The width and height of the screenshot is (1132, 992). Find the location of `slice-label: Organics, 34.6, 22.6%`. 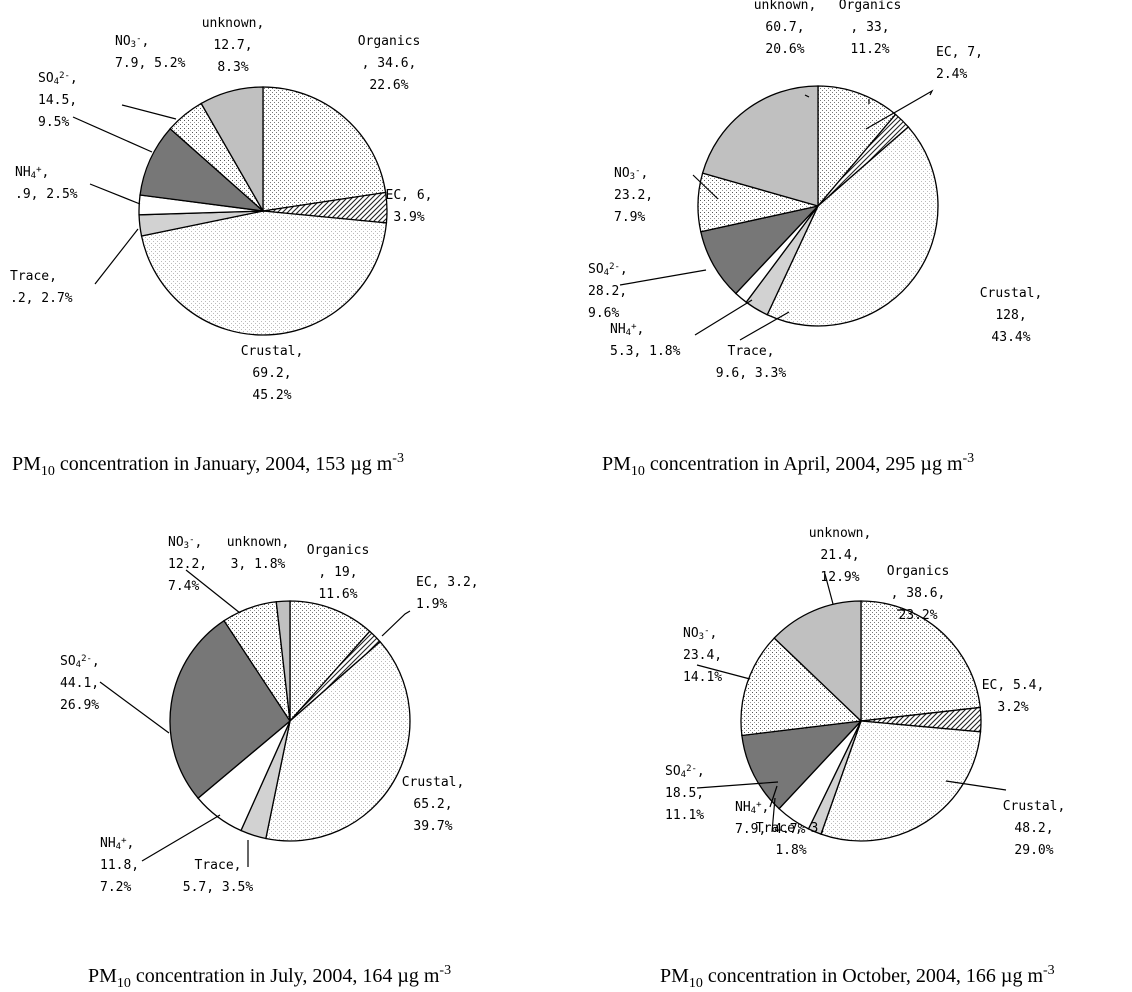

slice-label: Organics, 34.6, 22.6% is located at coordinates (389, 63).